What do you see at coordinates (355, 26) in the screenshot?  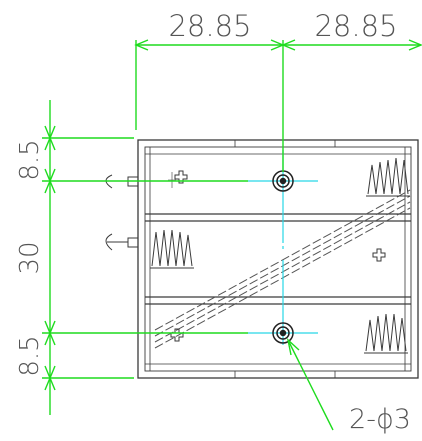 I see `dimension-top-right: 28.85` at bounding box center [355, 26].